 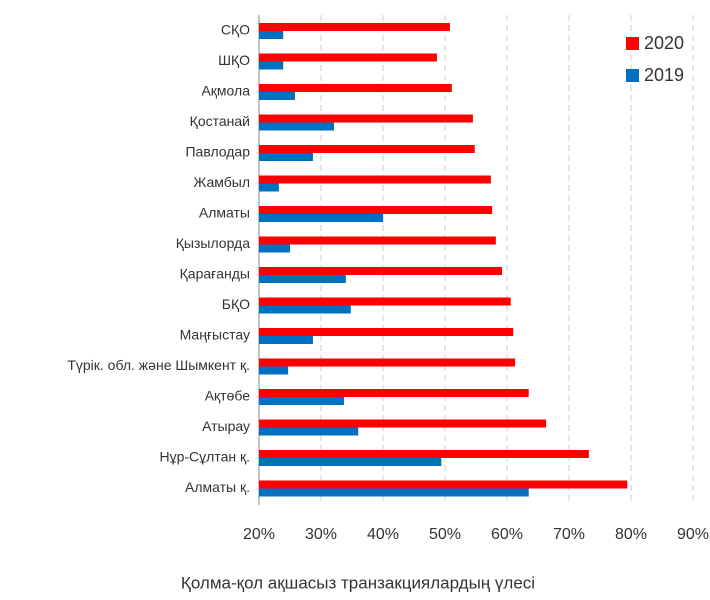 What do you see at coordinates (569, 534) in the screenshot?
I see `x-tick-label: 70%` at bounding box center [569, 534].